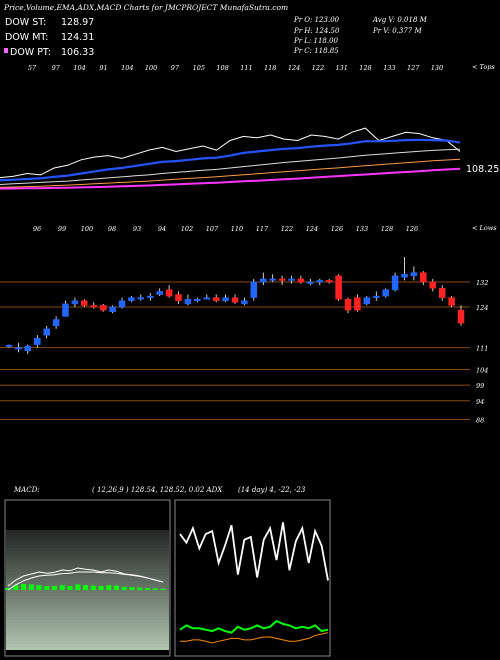  Describe the element at coordinates (230, 173) in the screenshot. I see `ema-slow-line` at that location.